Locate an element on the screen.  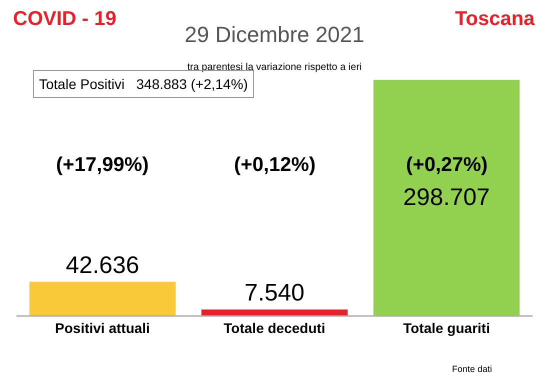
x-tick-label: Totale guariti is located at coordinates (446, 328).